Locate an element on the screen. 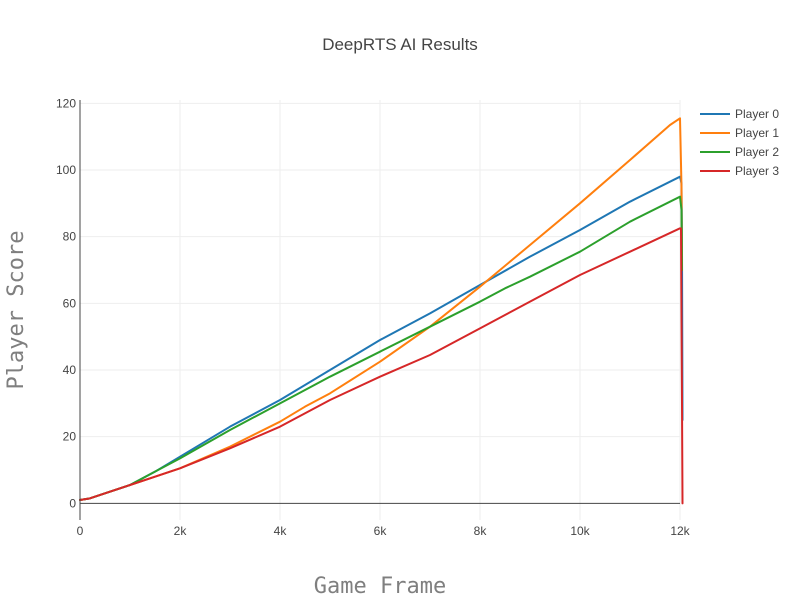 The width and height of the screenshot is (800, 605). legend: Player 0 Player 1 Player 2 Player 3 is located at coordinates (739, 142).